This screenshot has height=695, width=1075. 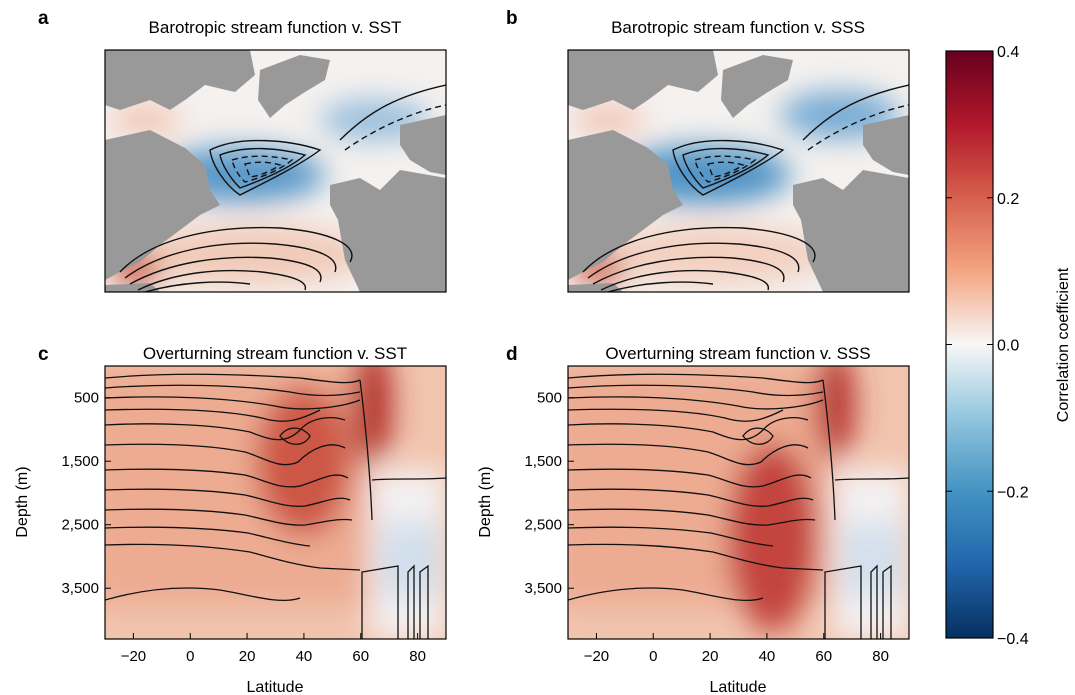 I want to click on panel-d-xtick-label: −20, so click(x=596, y=656).